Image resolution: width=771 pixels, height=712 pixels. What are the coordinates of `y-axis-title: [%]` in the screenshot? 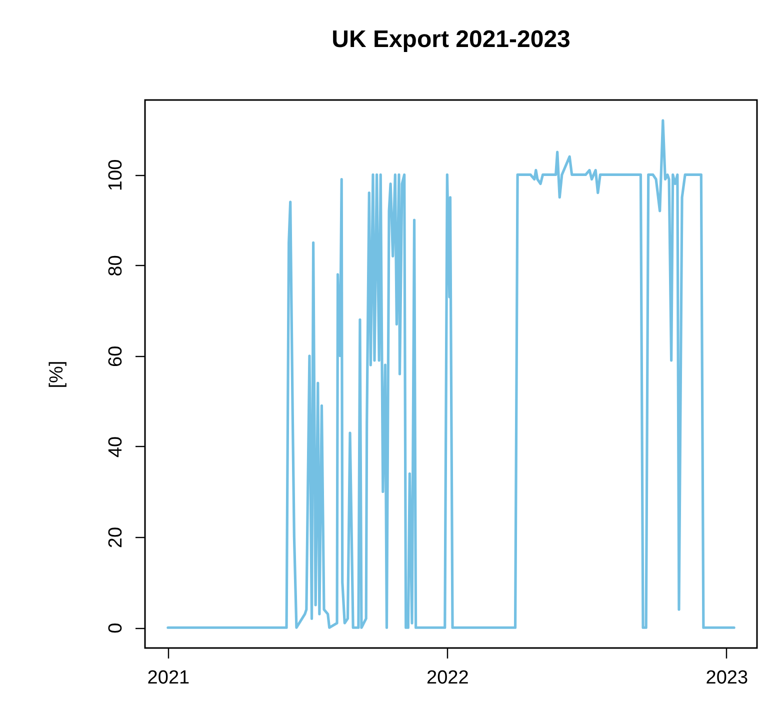 It's located at (57, 374).